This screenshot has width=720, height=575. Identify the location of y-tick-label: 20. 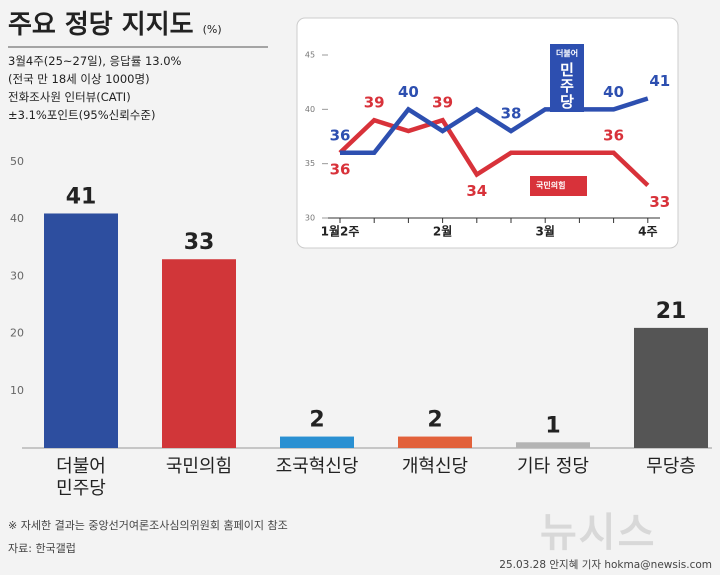
(17, 333).